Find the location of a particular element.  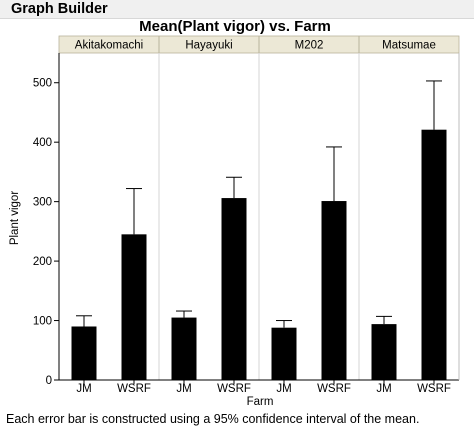

x-axis-label: Farm is located at coordinates (260, 402).